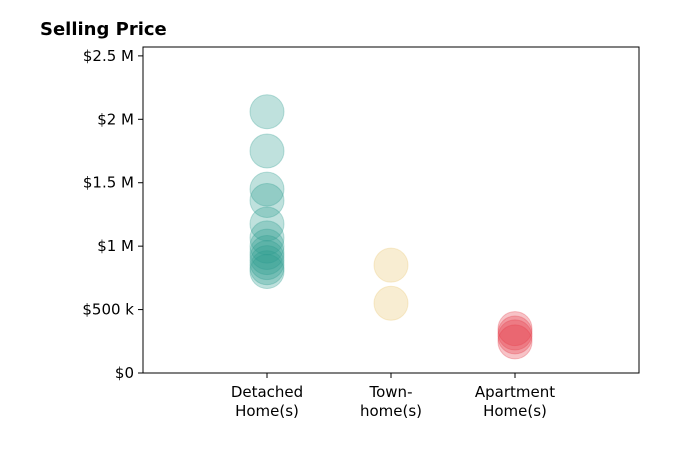 The height and width of the screenshot is (462, 679). Describe the element at coordinates (515, 401) in the screenshot. I see `x-tick-label: Apartment Home(s)` at that location.